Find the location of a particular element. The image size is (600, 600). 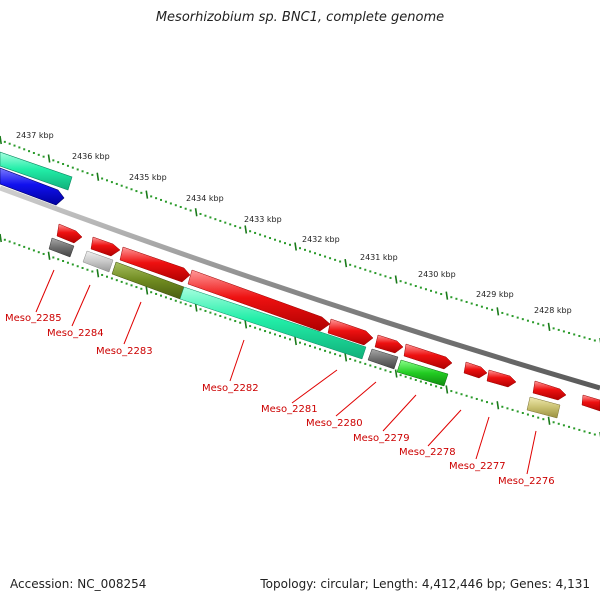

feature-teal-upper is located at coordinates (36, 171).